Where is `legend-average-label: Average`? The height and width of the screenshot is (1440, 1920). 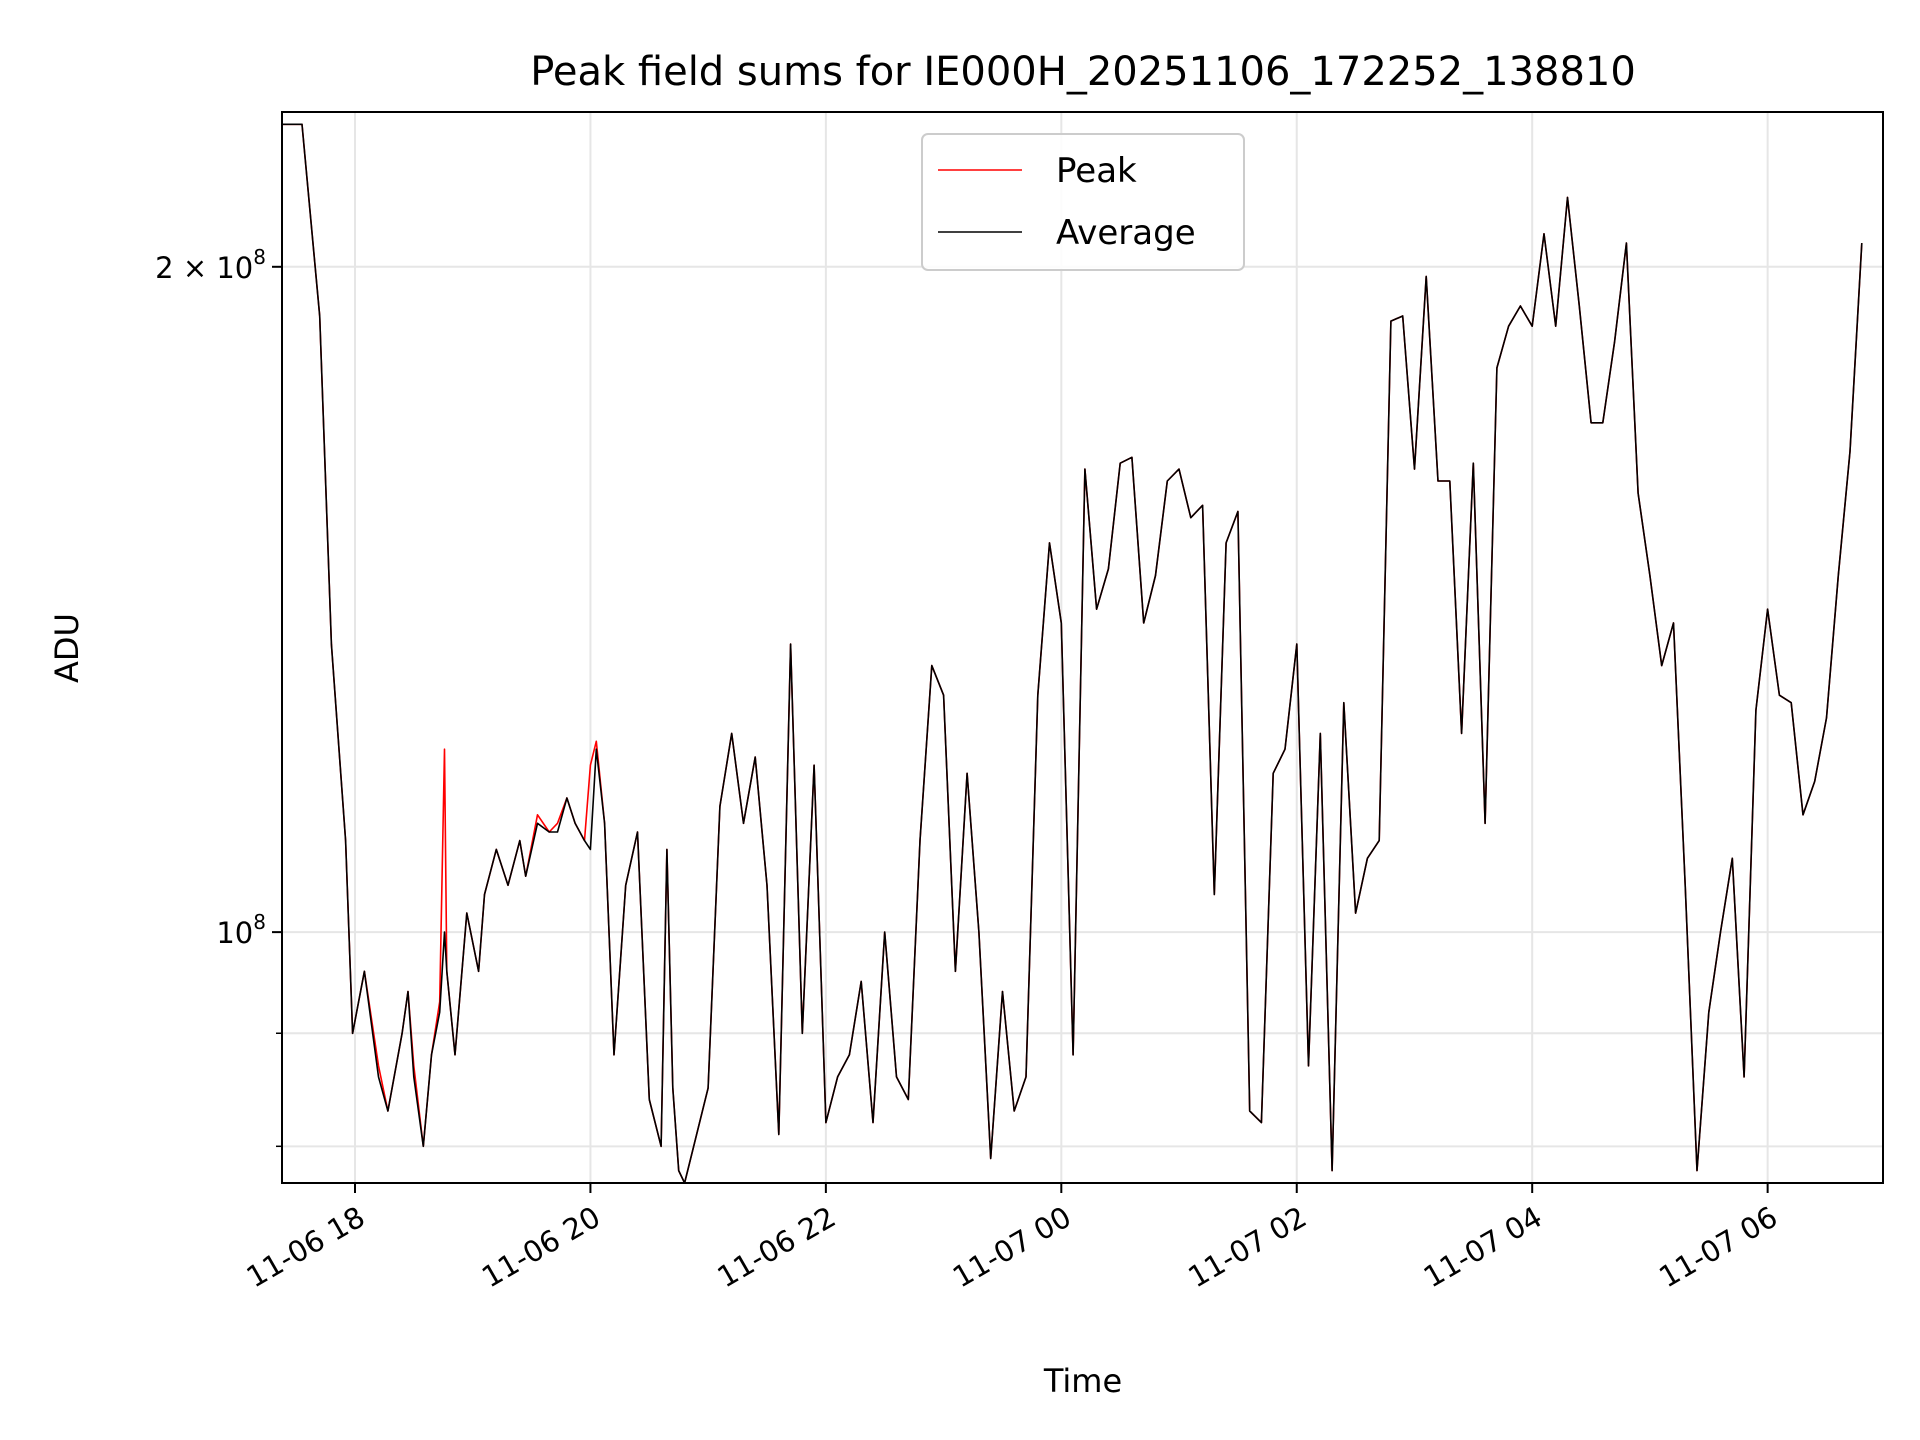 legend-average-label: Average is located at coordinates (1126, 233).